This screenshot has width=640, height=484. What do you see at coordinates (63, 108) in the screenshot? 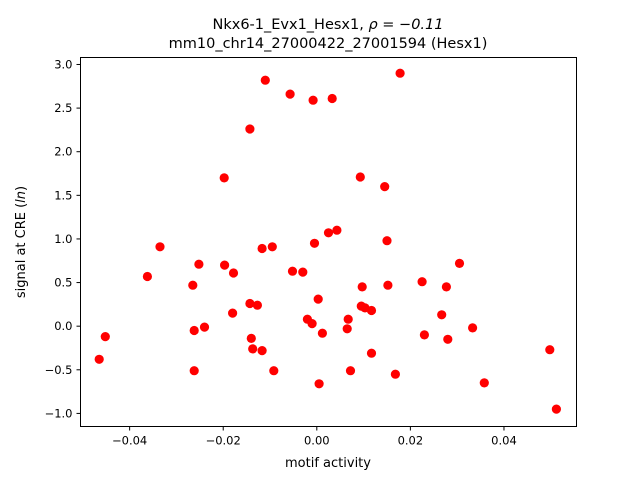
I see `y-tick-label-7: 2.5` at bounding box center [63, 108].